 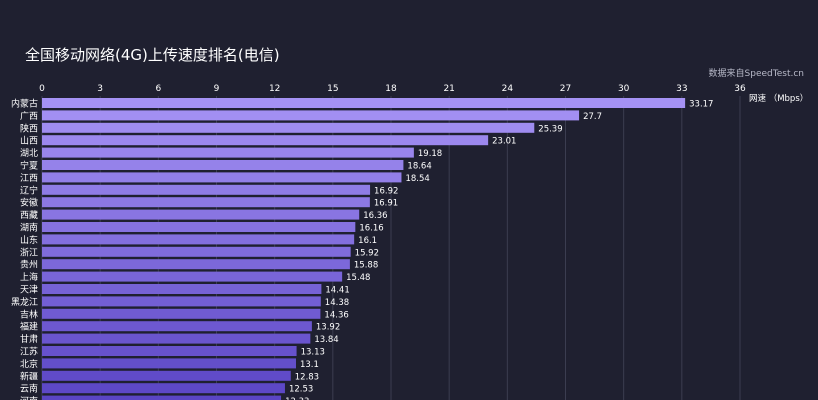 What do you see at coordinates (301, 390) in the screenshot?
I see `value-label: 12.53` at bounding box center [301, 390].